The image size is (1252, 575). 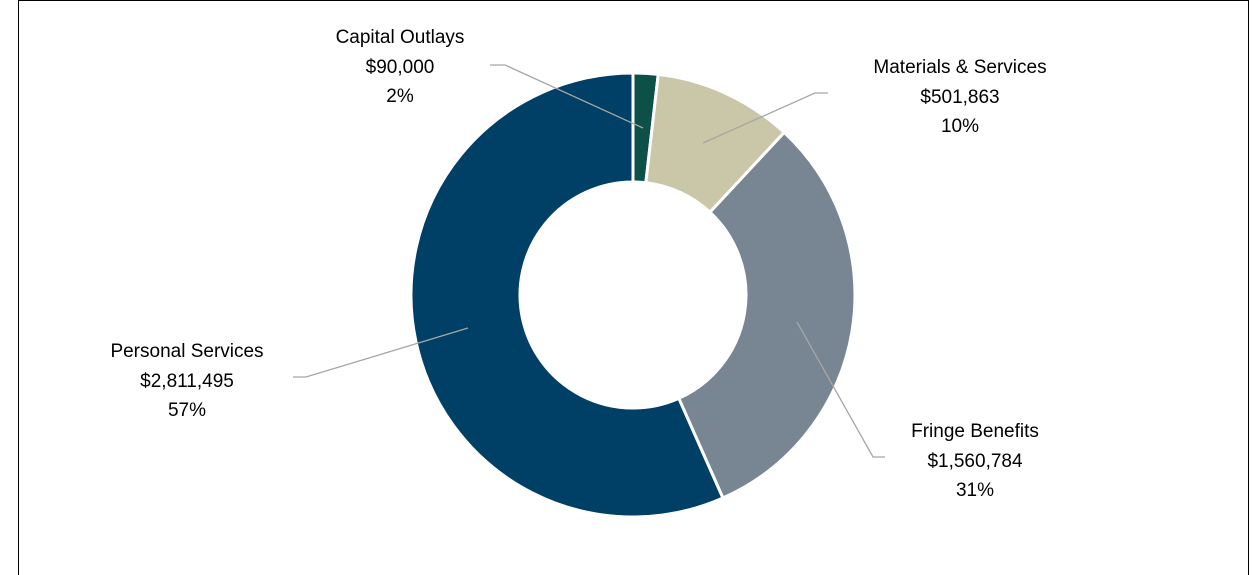 I want to click on percentage-label: 2%, so click(x=400, y=96).